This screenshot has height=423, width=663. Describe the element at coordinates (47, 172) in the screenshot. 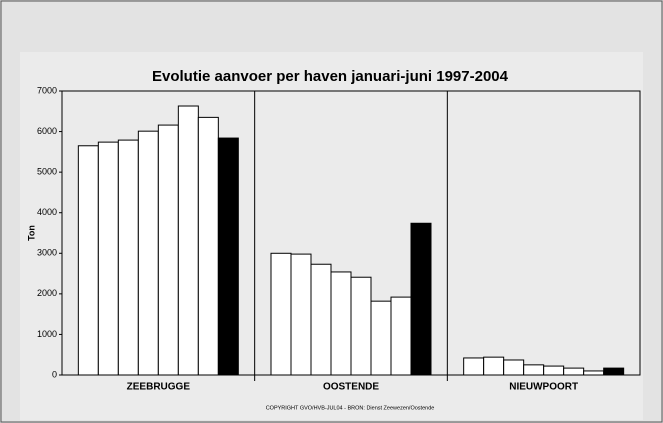

I see `y-tick-label: 5000` at that location.